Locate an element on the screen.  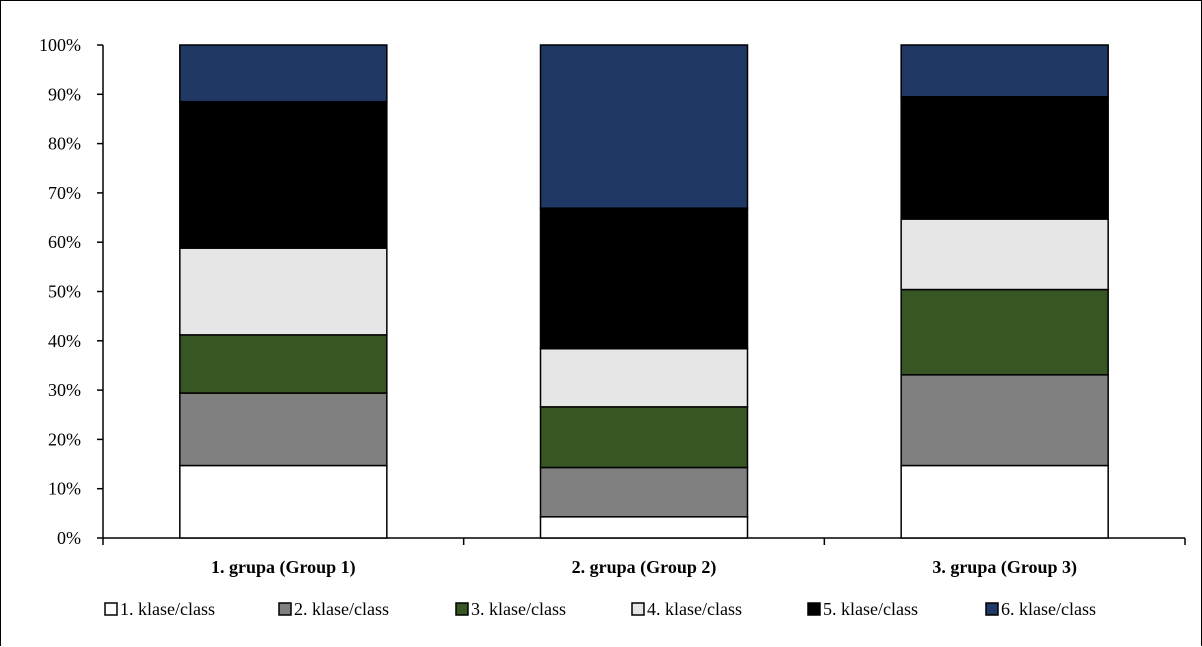
legend-label: 3. klase/class is located at coordinates (518, 609).